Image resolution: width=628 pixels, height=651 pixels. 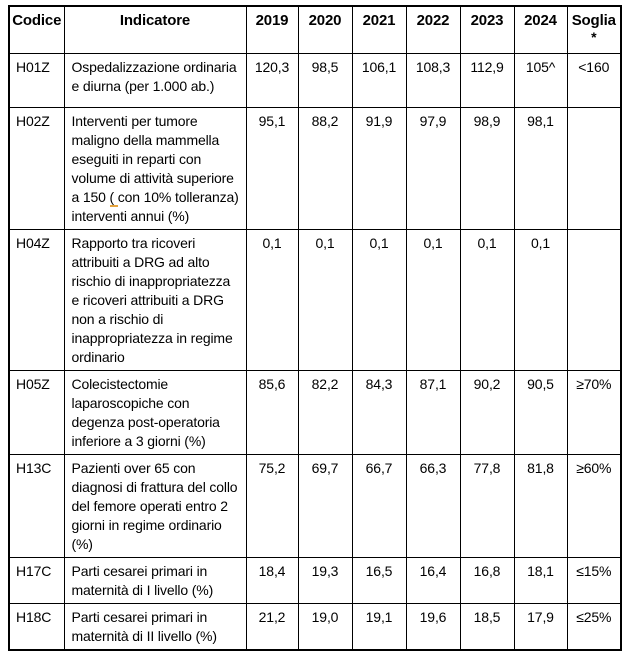 I want to click on cell-value-2022: 108,3, so click(x=433, y=80).